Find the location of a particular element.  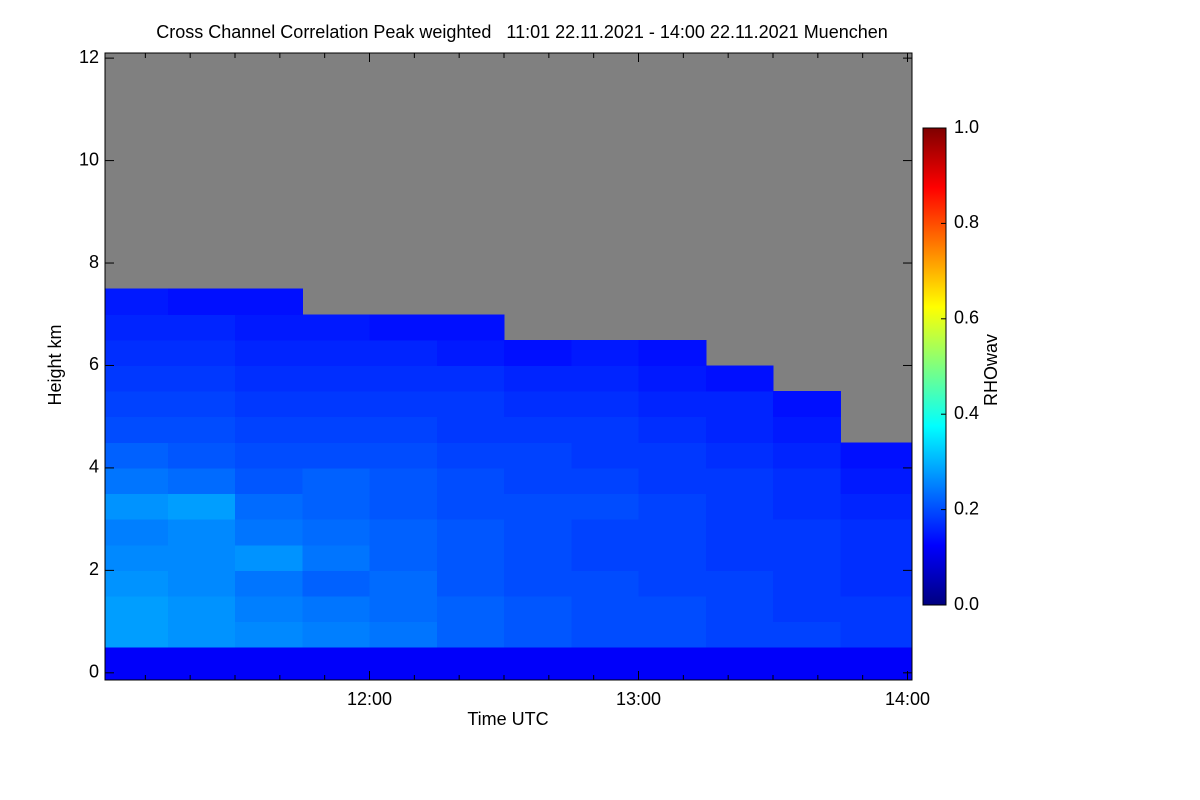

colorbar-tick-label: 1.0 is located at coordinates (966, 127).